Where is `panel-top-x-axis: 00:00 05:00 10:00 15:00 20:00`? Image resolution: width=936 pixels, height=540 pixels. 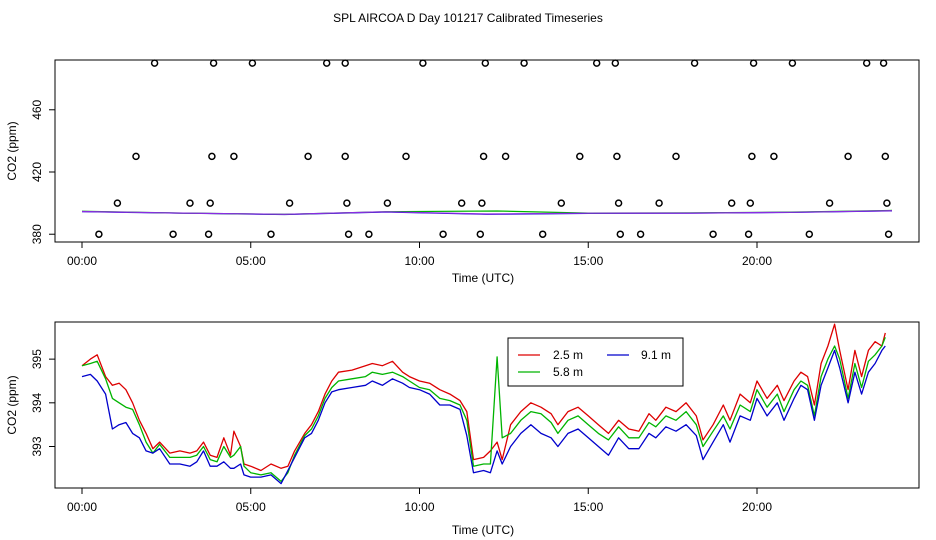 panel-top-x-axis: 00:00 05:00 10:00 15:00 20:00 is located at coordinates (419, 255).